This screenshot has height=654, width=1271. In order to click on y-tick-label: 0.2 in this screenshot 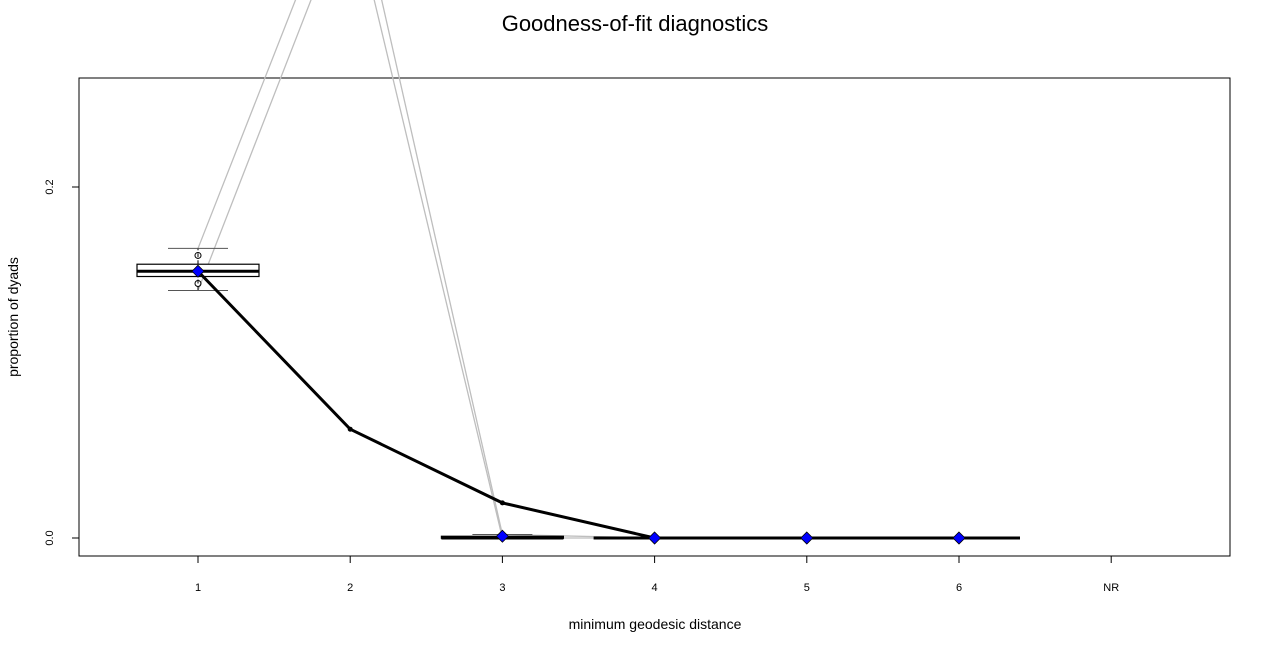, I will do `click(50, 186)`.